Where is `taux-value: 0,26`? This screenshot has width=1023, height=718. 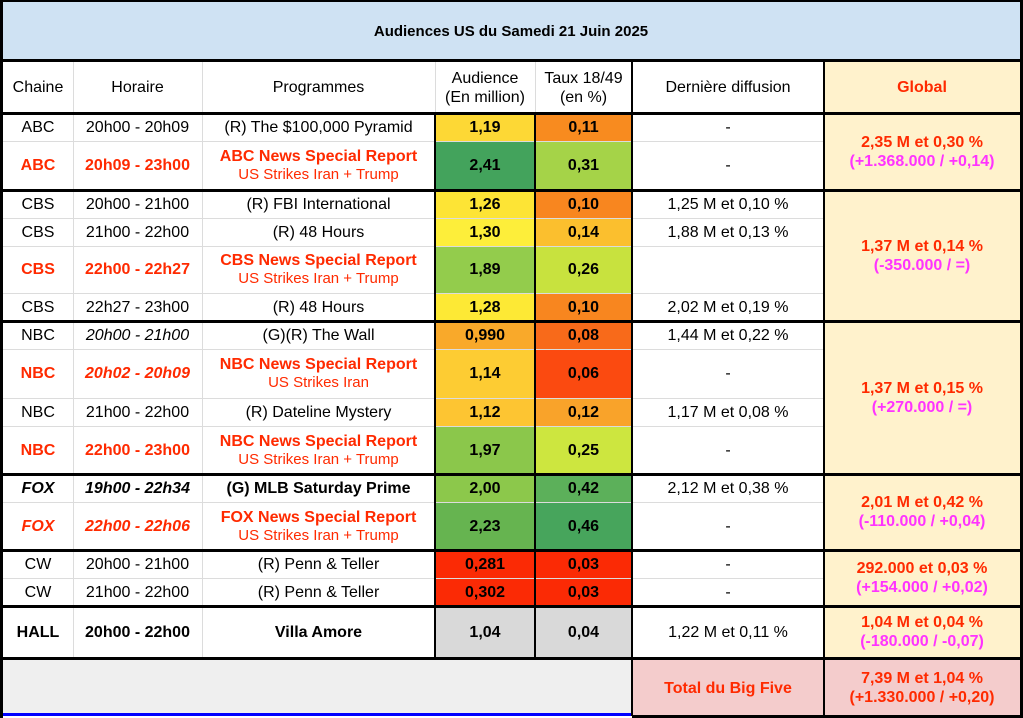 taux-value: 0,26 is located at coordinates (583, 269).